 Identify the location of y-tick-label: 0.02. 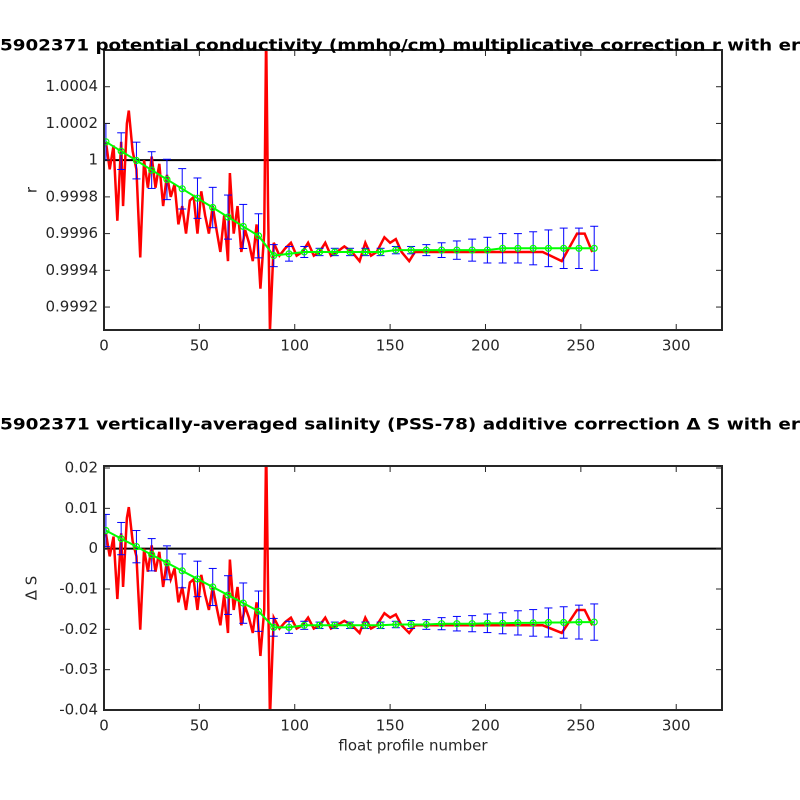
(81, 468).